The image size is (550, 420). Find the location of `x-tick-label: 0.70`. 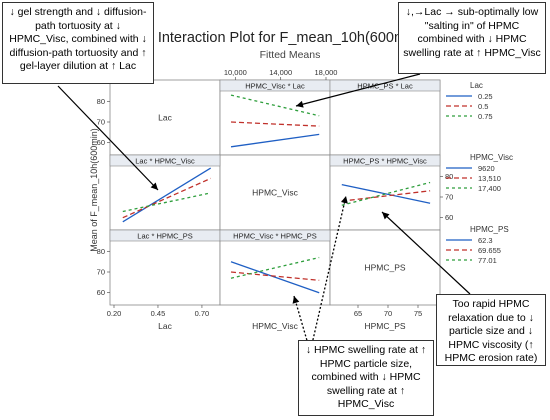

x-tick-label: 0.70 is located at coordinates (202, 313).